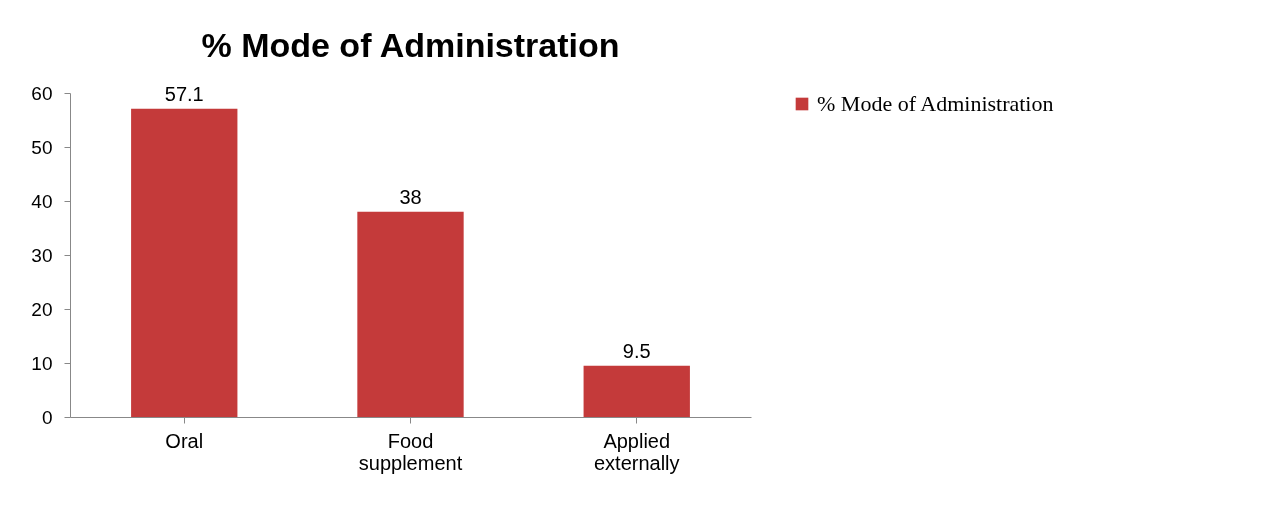  What do you see at coordinates (42, 147) in the screenshot?
I see `y-tick-label: 50` at bounding box center [42, 147].